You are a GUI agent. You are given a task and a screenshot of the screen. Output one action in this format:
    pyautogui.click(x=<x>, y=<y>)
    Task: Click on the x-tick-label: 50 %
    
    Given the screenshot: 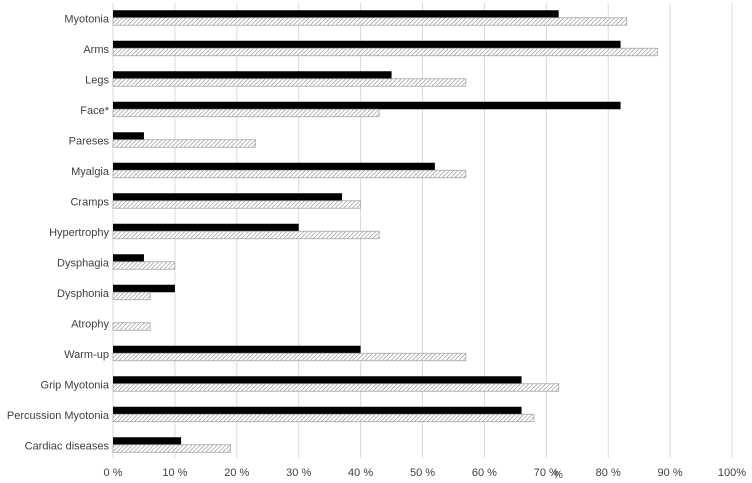 What is the action you would take?
    pyautogui.click(x=422, y=473)
    